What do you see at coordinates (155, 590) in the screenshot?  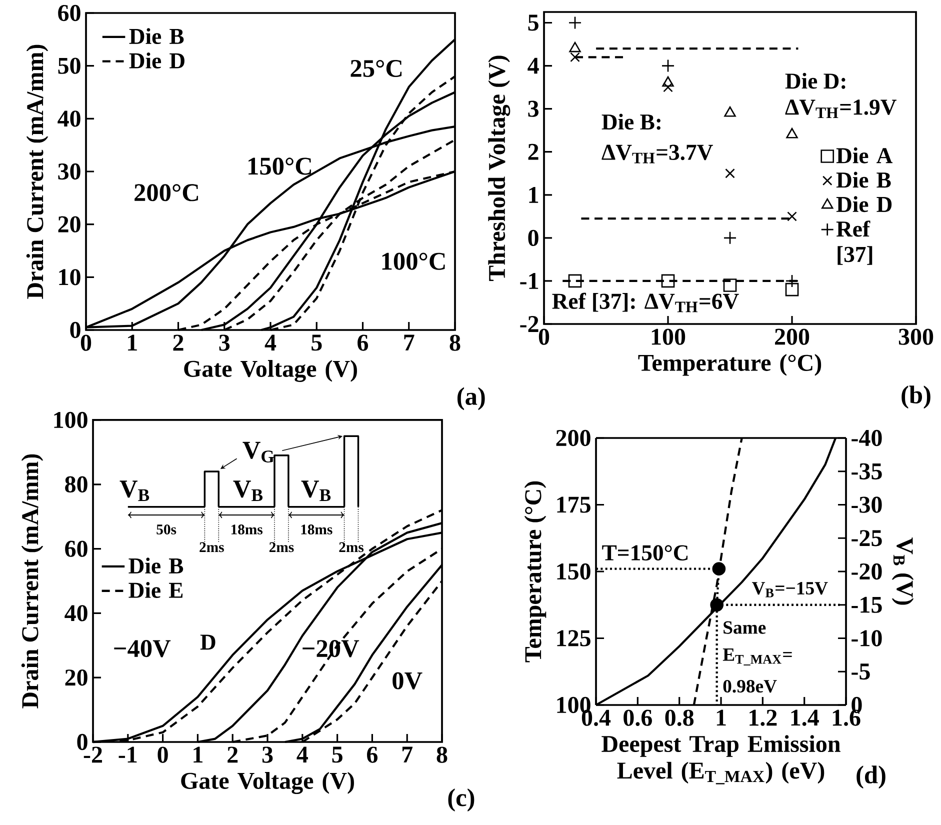 I see `legend-label: Die E` at bounding box center [155, 590].